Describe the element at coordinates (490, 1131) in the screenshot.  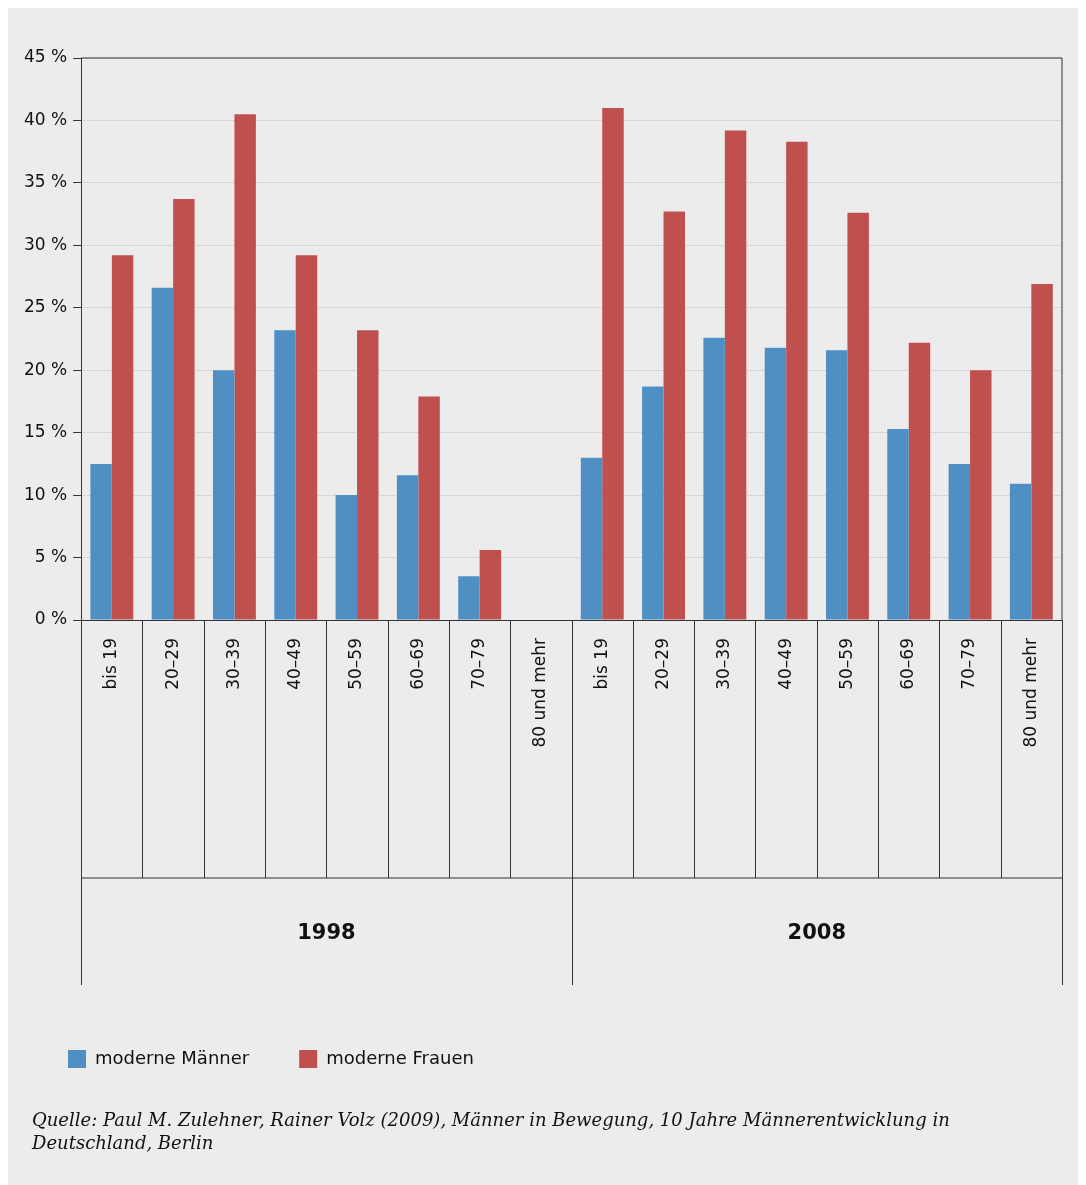
I see `source-note: Quelle: Paul M. Zulehner, Rainer Volz (2009), Männer in Bewegung, 10 Jahre Männerentwicklung in Deutschland, Berlin` at that location.